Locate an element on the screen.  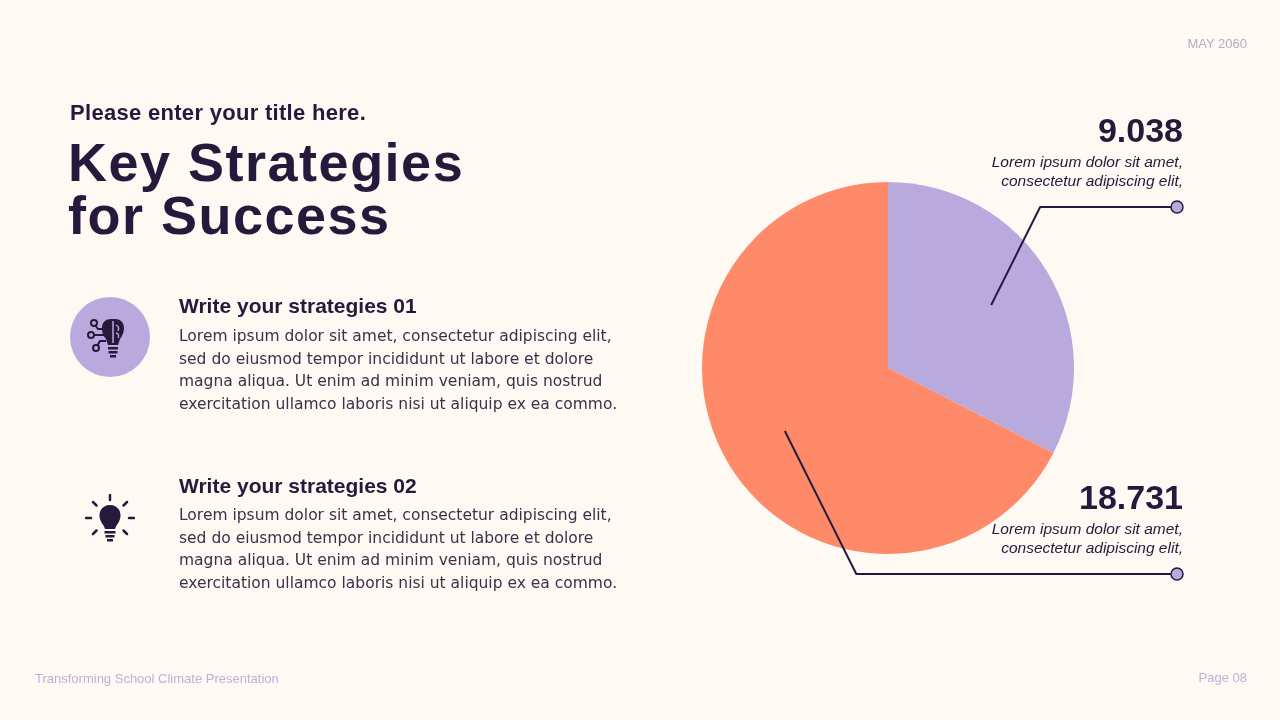
text: MAY 2060 is located at coordinates (1217, 43).